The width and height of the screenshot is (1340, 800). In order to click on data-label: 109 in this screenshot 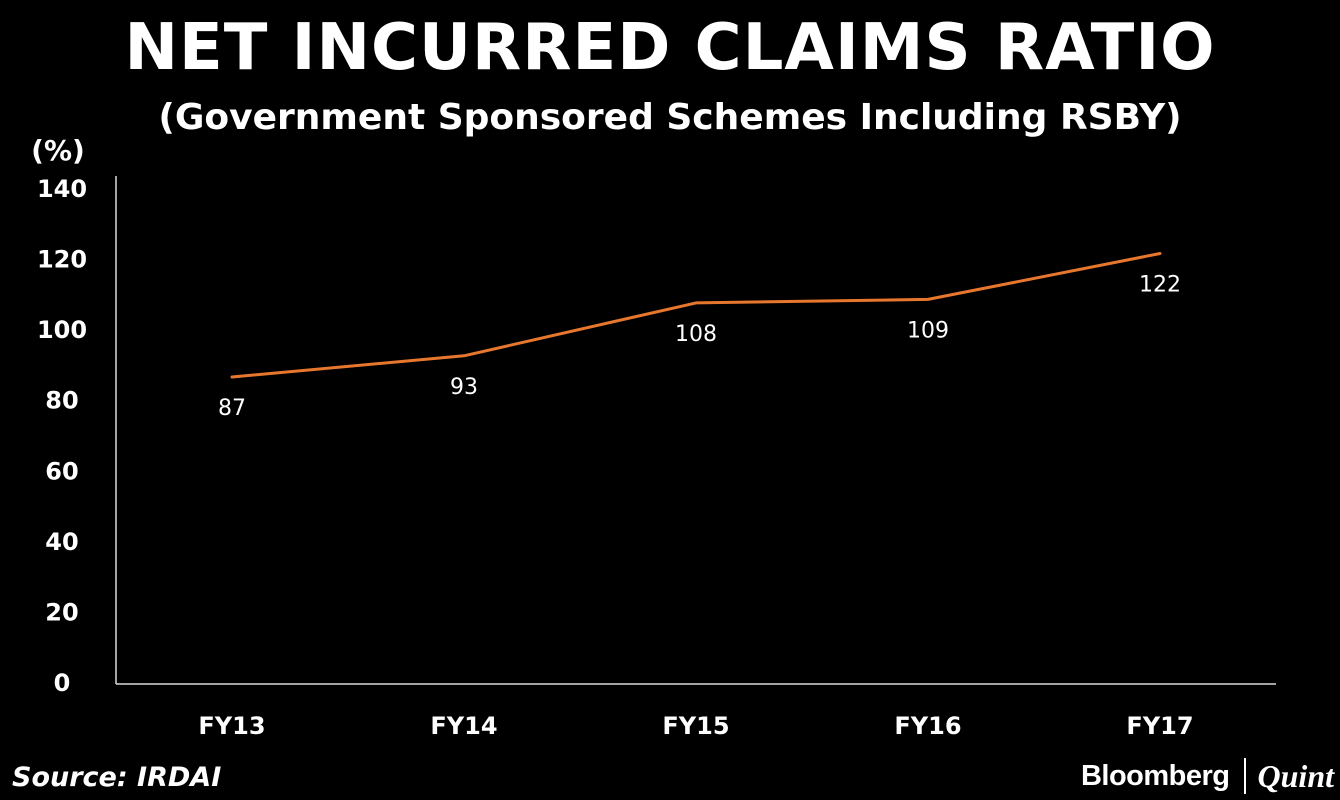, I will do `click(928, 330)`.